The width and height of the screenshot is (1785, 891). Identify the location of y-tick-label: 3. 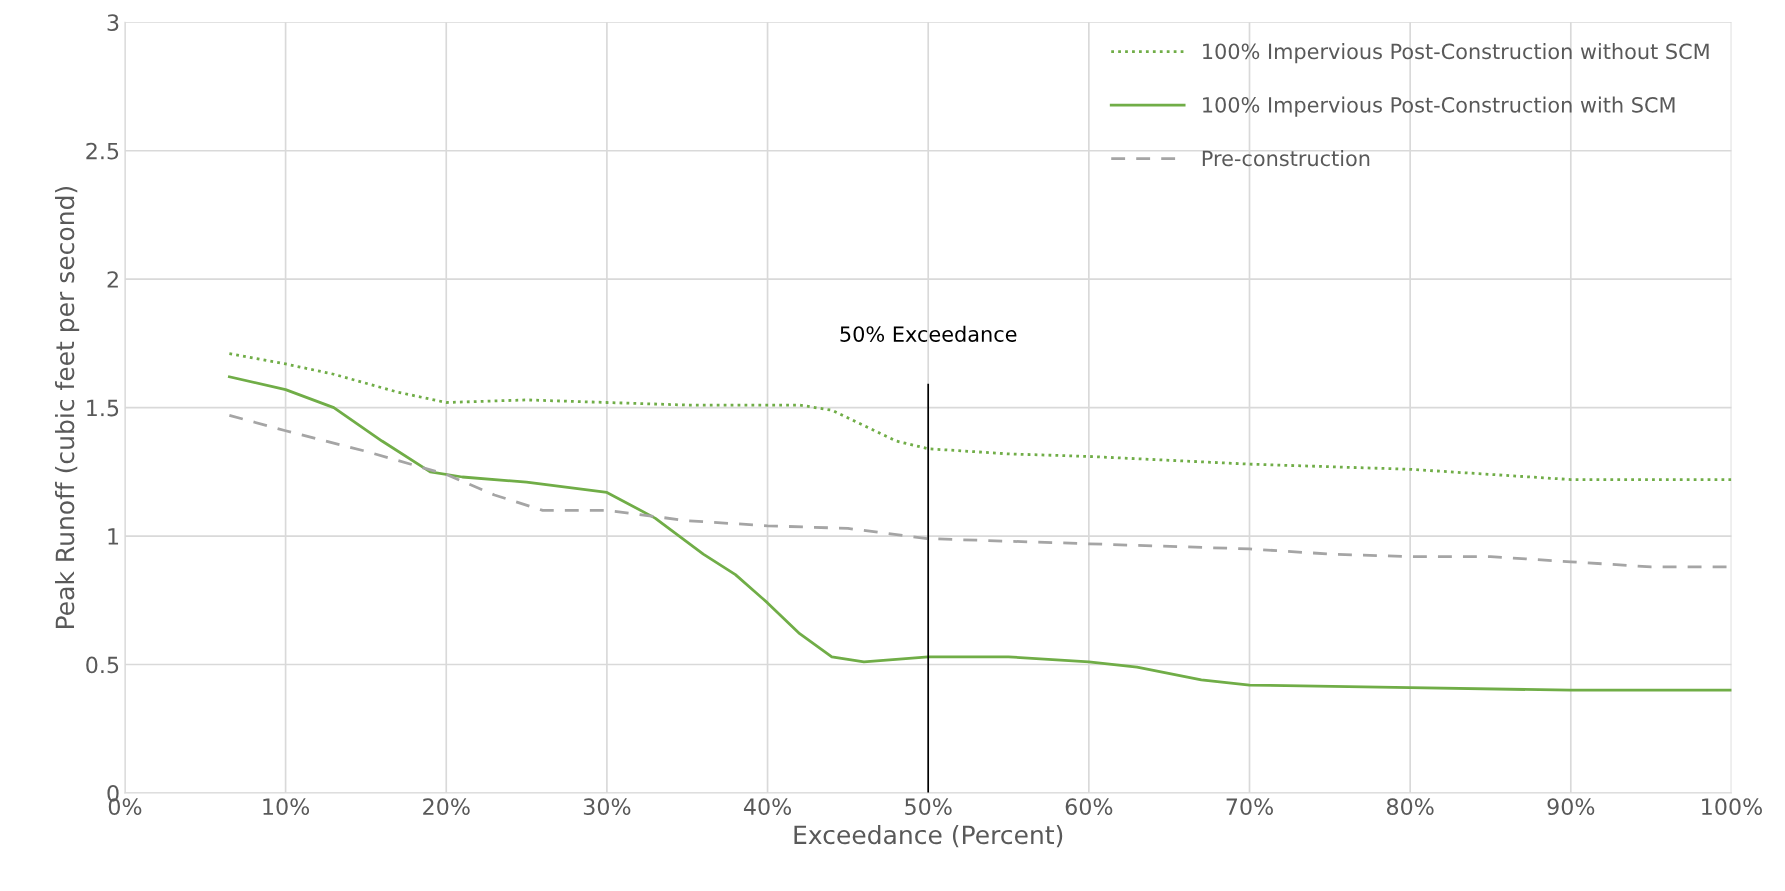
(113, 23).